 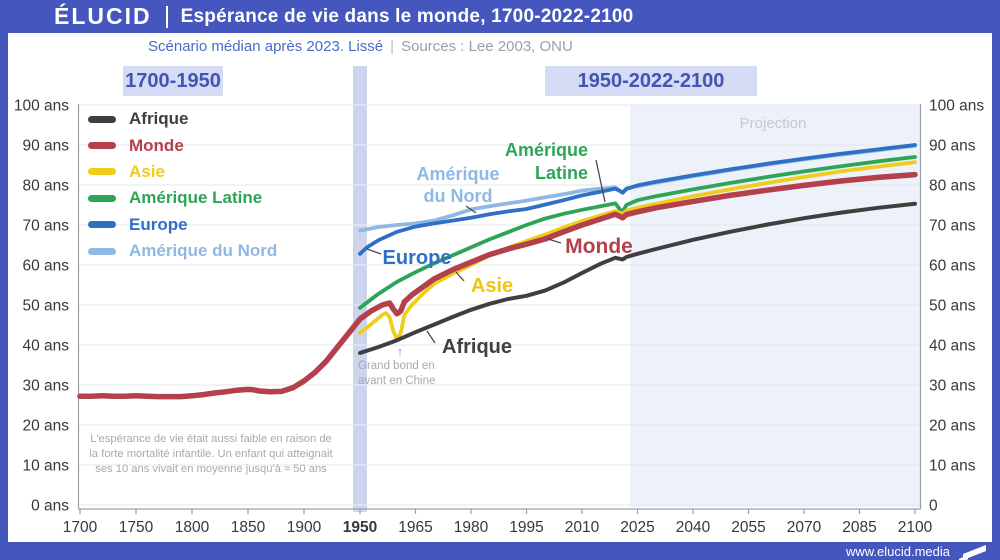 What do you see at coordinates (477, 347) in the screenshot?
I see `label-afrique: Afrique` at bounding box center [477, 347].